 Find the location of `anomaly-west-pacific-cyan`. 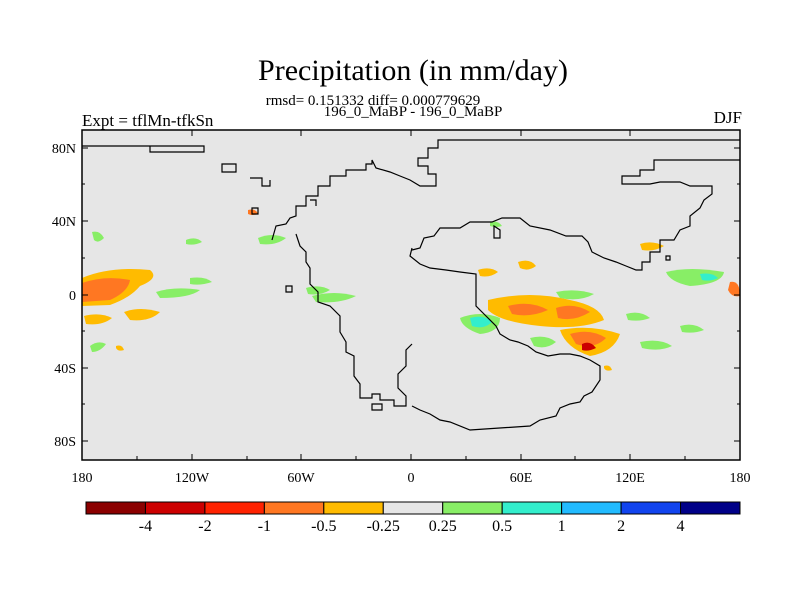

anomaly-west-pacific-cyan is located at coordinates (709, 277).